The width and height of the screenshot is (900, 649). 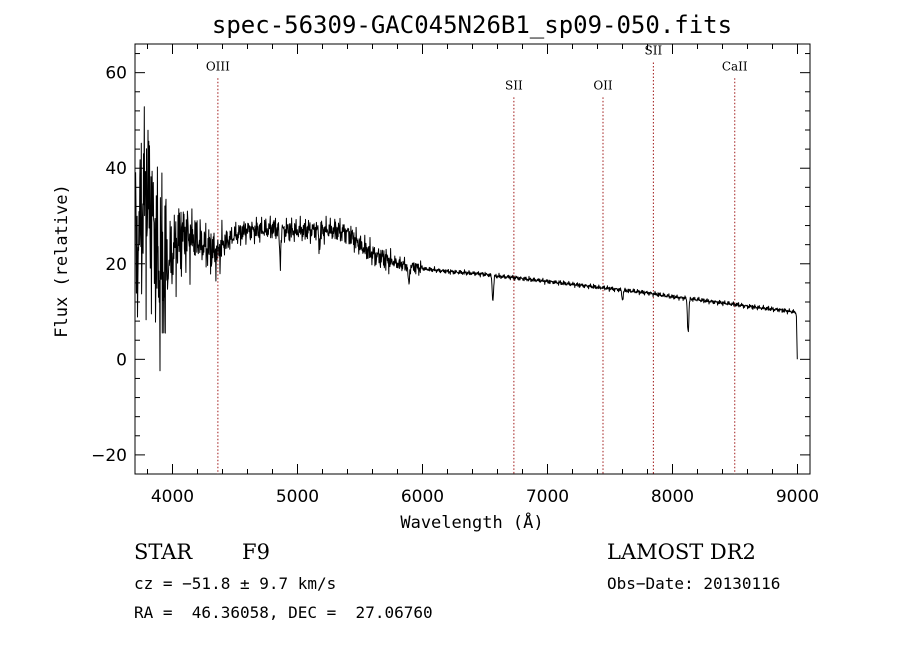 I want to click on chart-title: spec-56309-GAC045N26B1_sp09-050.fits, so click(x=472, y=25).